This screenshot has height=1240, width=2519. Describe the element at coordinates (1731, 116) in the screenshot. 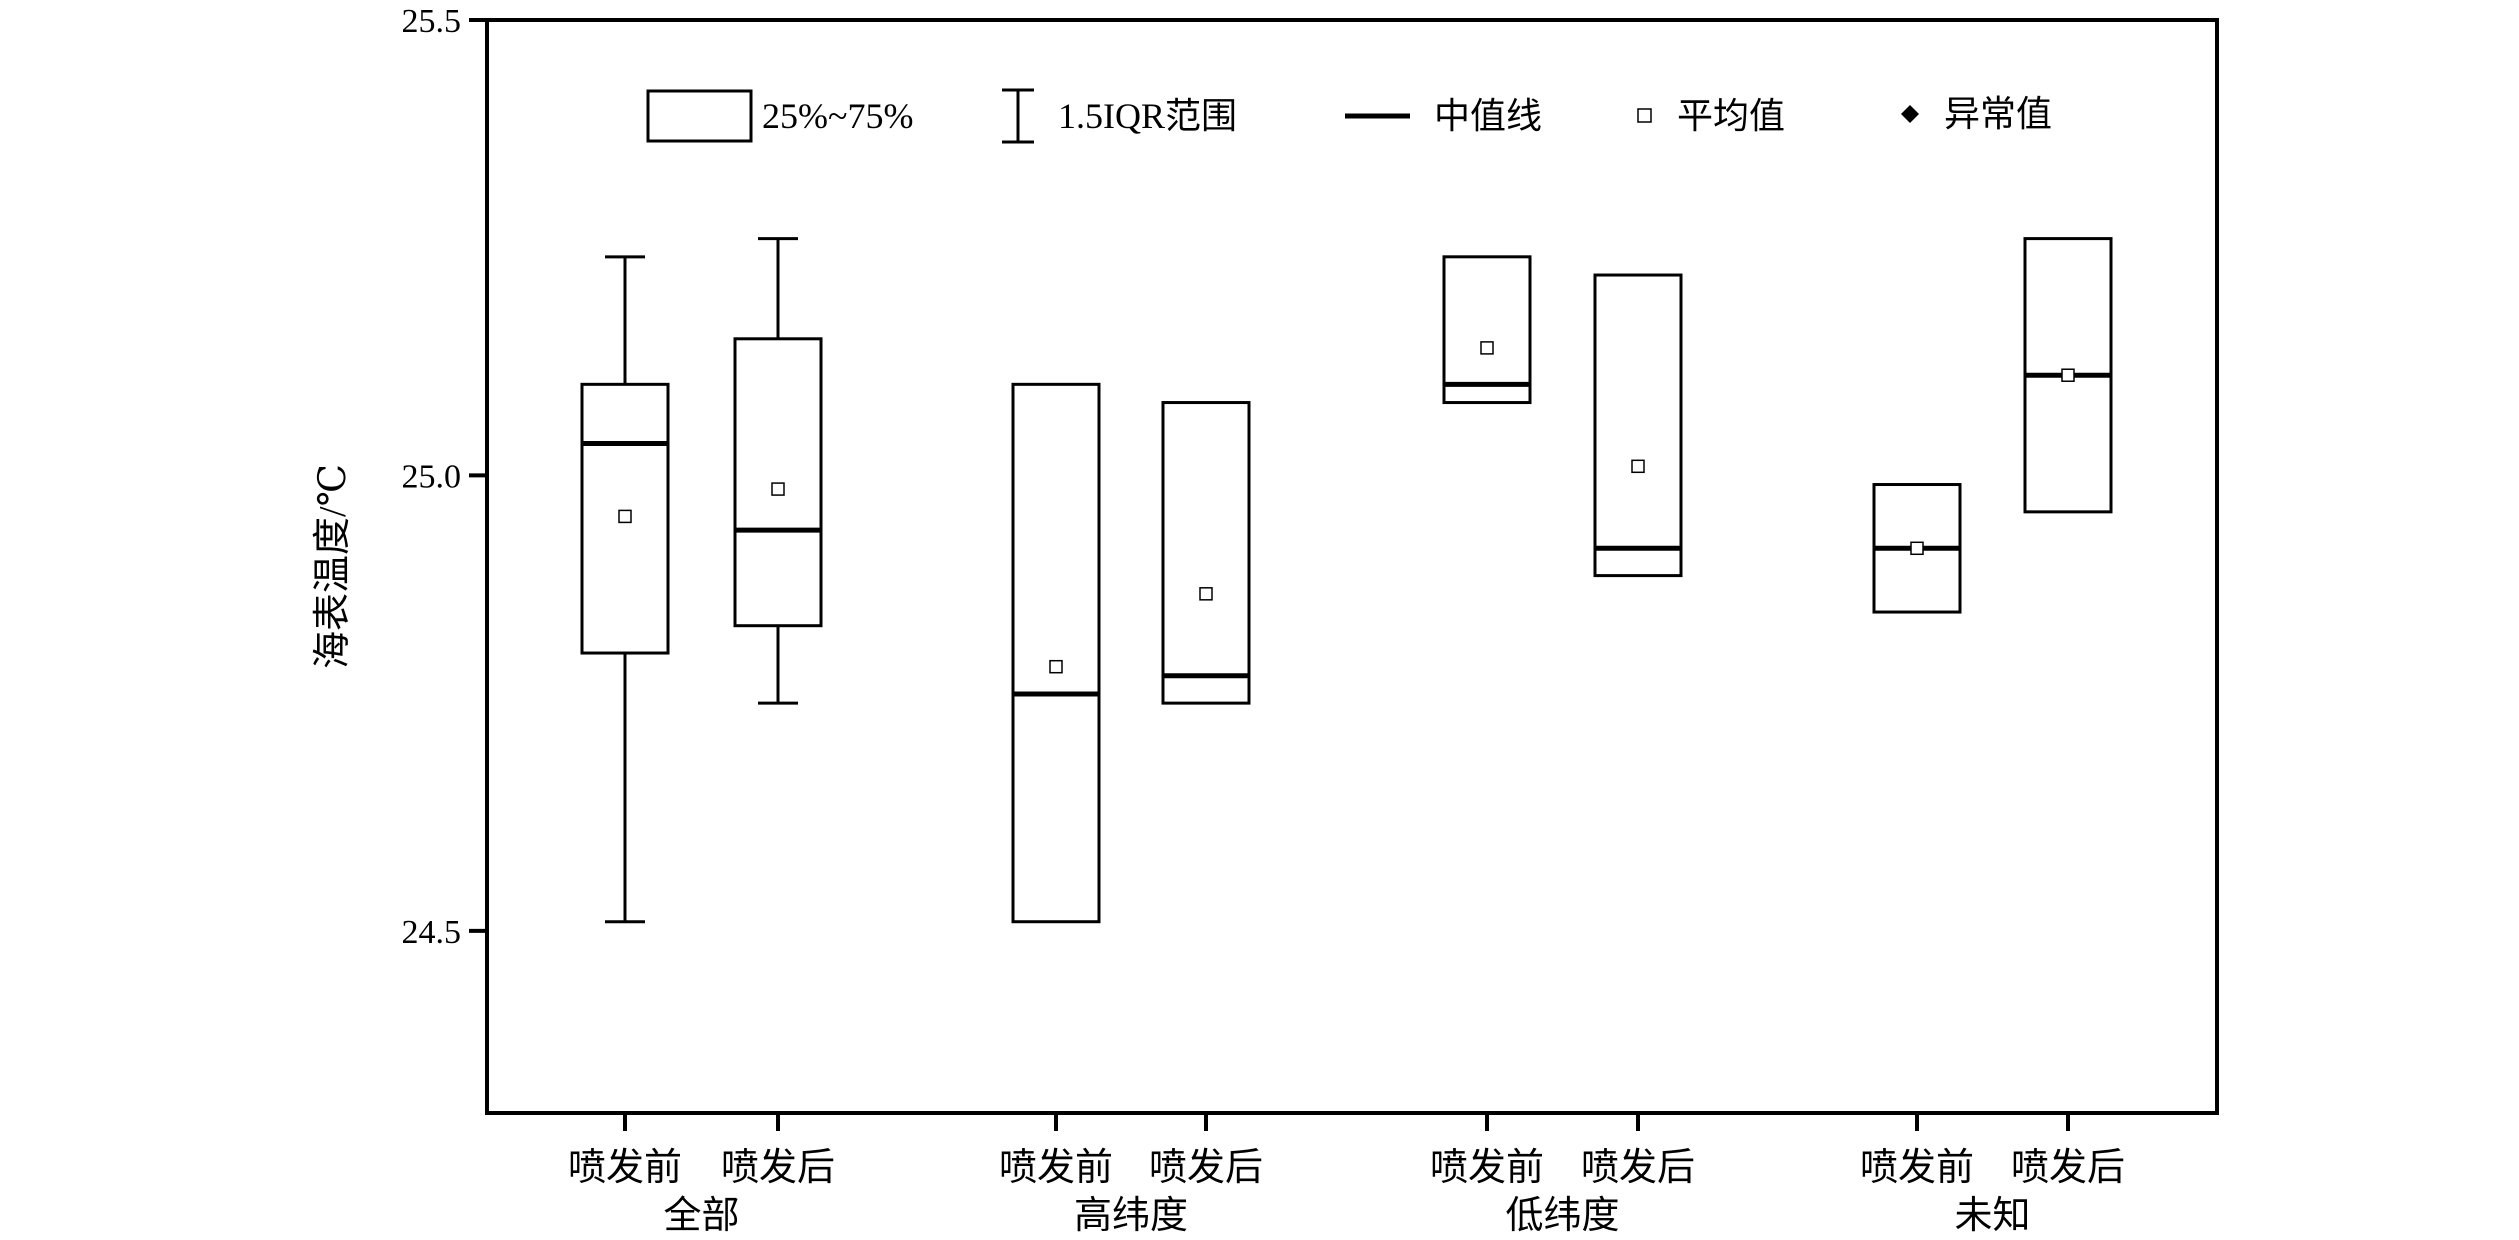

I see `legend-label-mean: 平均值` at that location.